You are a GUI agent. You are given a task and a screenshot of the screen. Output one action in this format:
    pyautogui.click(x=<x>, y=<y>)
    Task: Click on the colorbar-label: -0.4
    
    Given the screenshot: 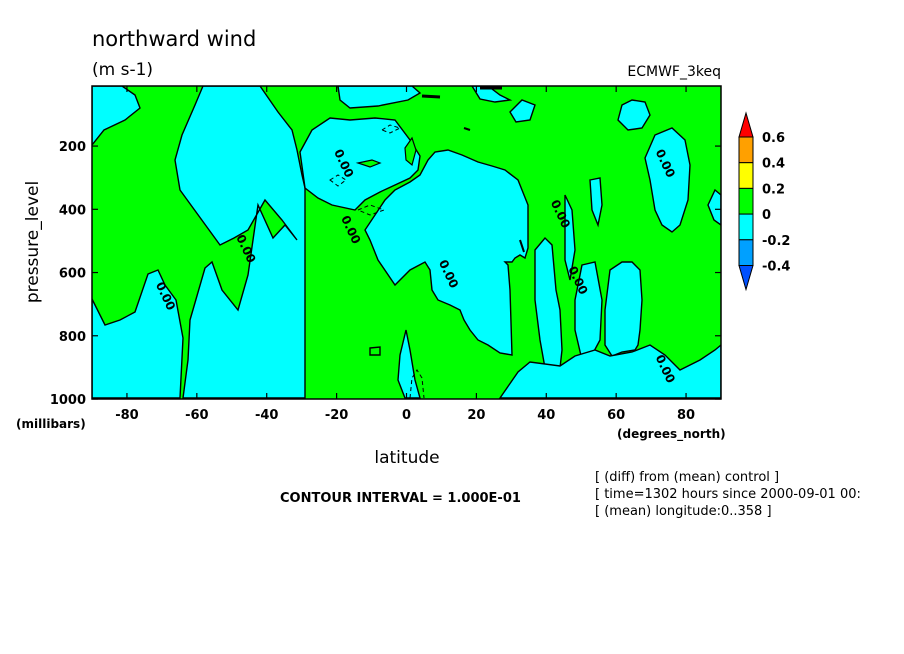 What is the action you would take?
    pyautogui.click(x=776, y=267)
    